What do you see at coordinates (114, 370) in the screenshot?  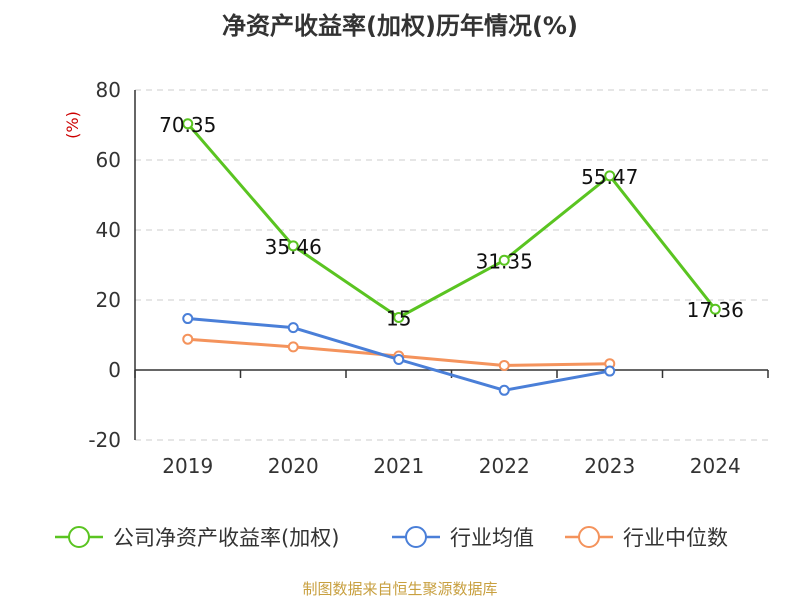 I see `y-tick-label: 0` at bounding box center [114, 370].